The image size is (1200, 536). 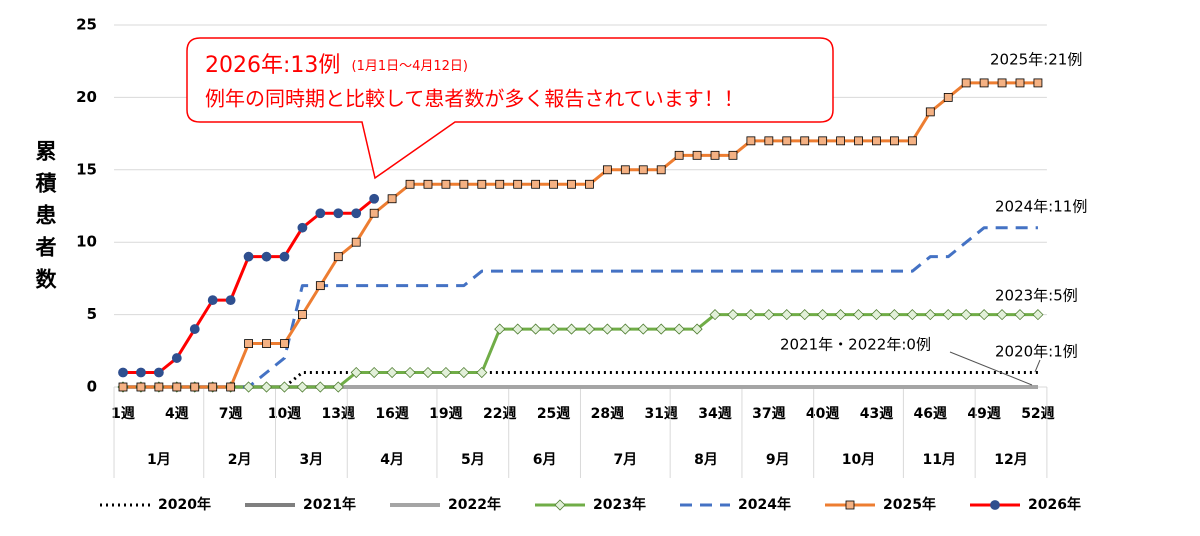 What do you see at coordinates (1010, 460) in the screenshot?
I see `month-label: 12月` at bounding box center [1010, 460].